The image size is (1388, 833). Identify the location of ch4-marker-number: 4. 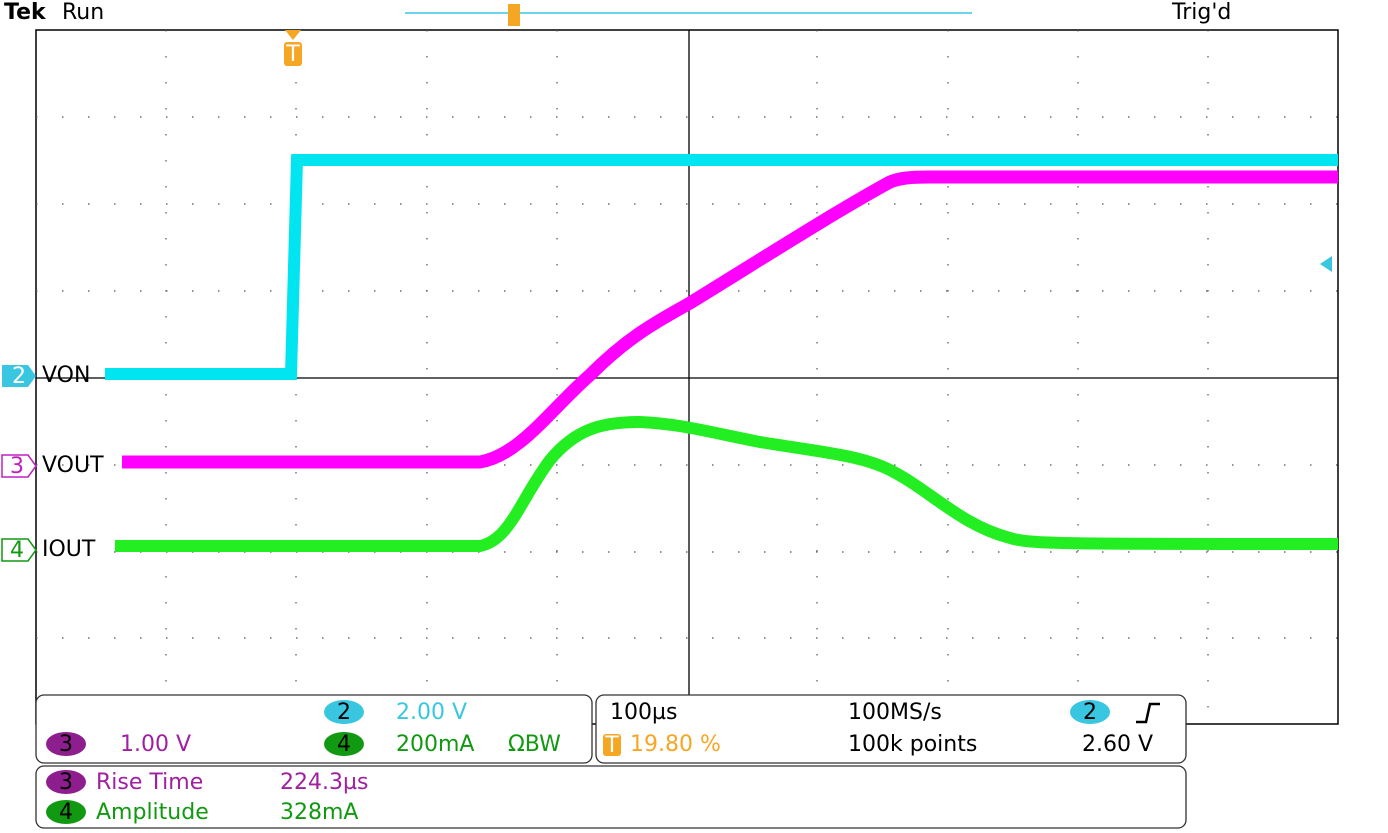
(17, 550).